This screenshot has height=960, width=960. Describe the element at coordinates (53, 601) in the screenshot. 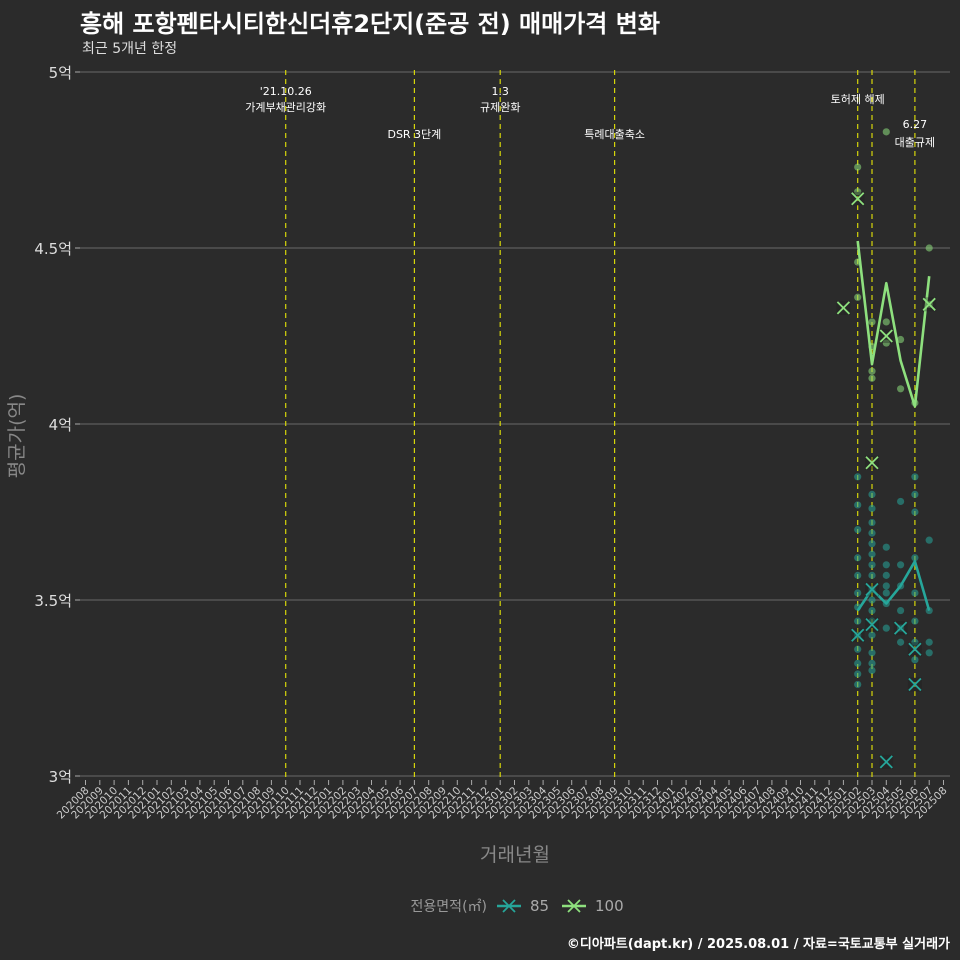

I see `y-tick-label-1: 3.5억` at that location.